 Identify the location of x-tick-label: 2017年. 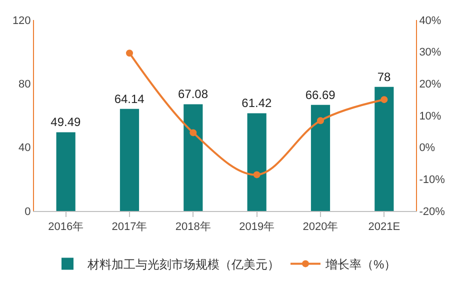
(130, 227).